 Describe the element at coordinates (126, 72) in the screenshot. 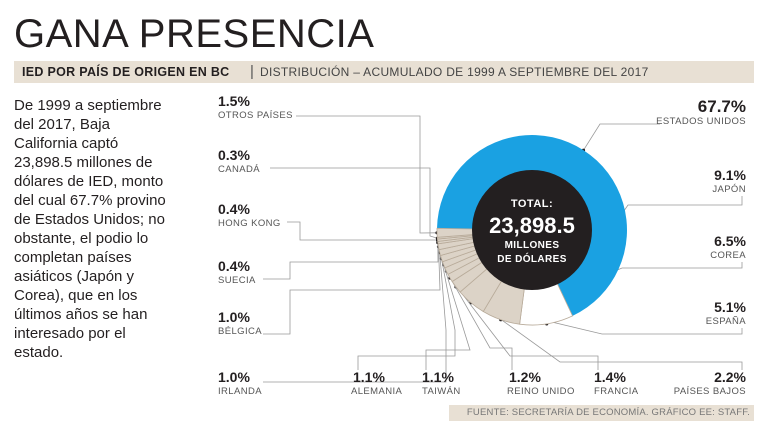

I see `subtitle-bold: IED POR PAÍS DE ORIGEN EN BC` at that location.